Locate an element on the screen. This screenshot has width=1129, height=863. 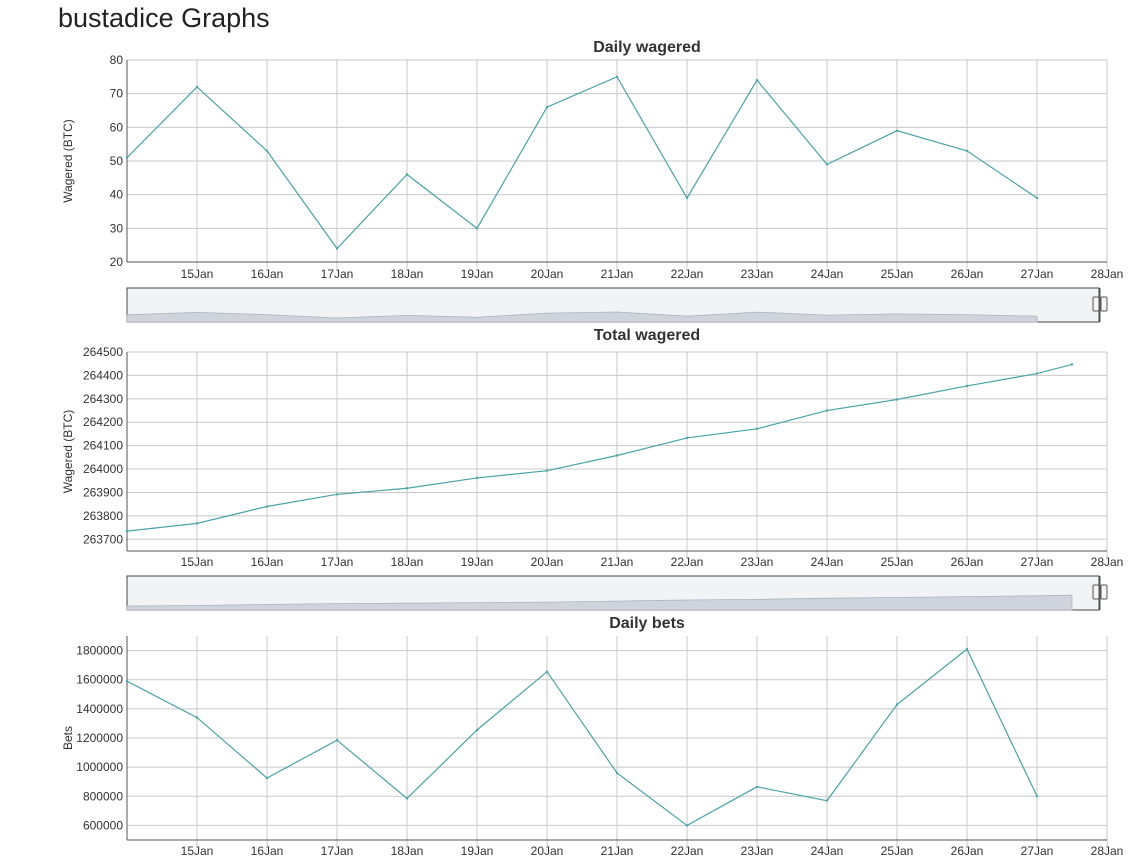
y-tick-label: 40 is located at coordinates (117, 195).